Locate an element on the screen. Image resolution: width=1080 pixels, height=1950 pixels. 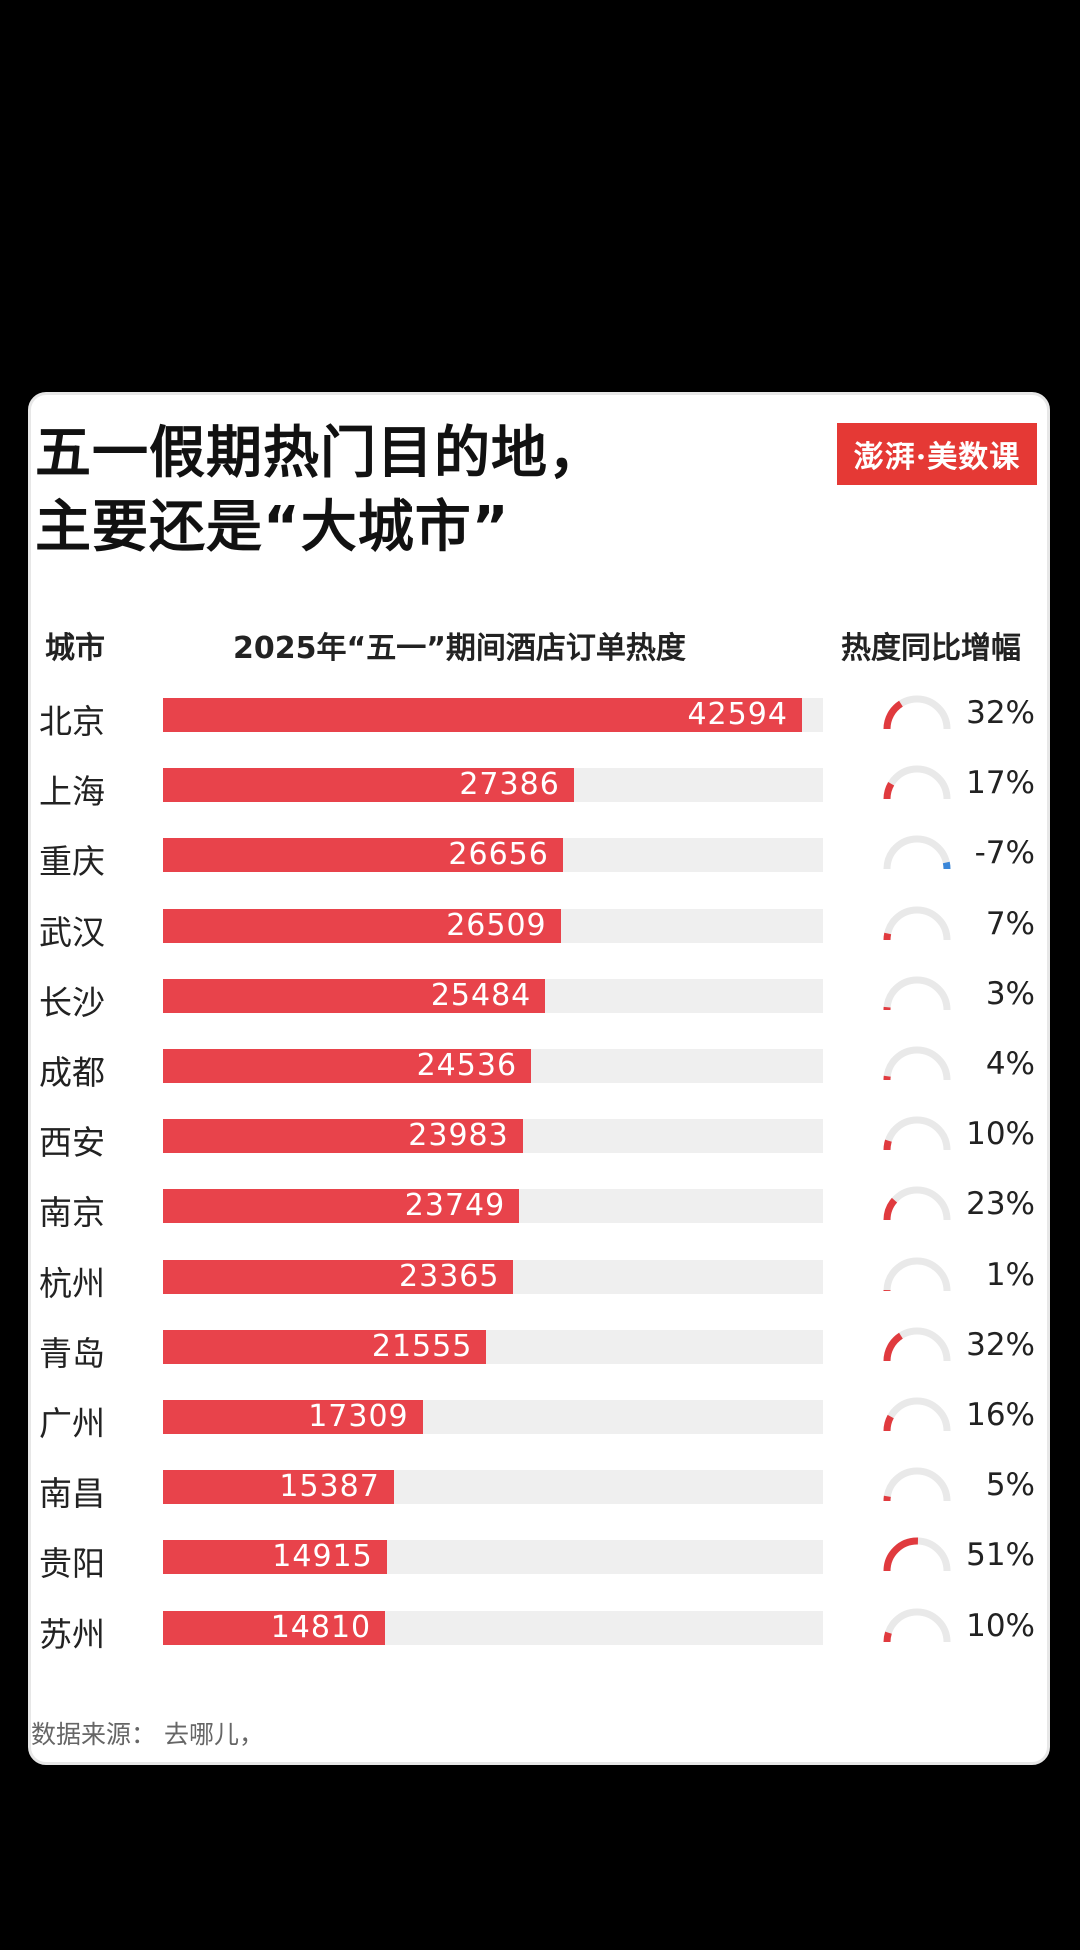
change-pct-label: 23% is located at coordinates (1000, 1204).